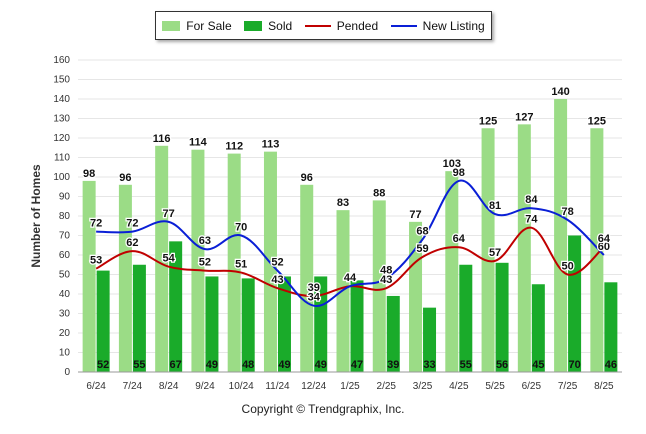 Image resolution: width=646 pixels, height=434 pixels. Describe the element at coordinates (611, 365) in the screenshot. I see `data-label-sold: 46` at that location.